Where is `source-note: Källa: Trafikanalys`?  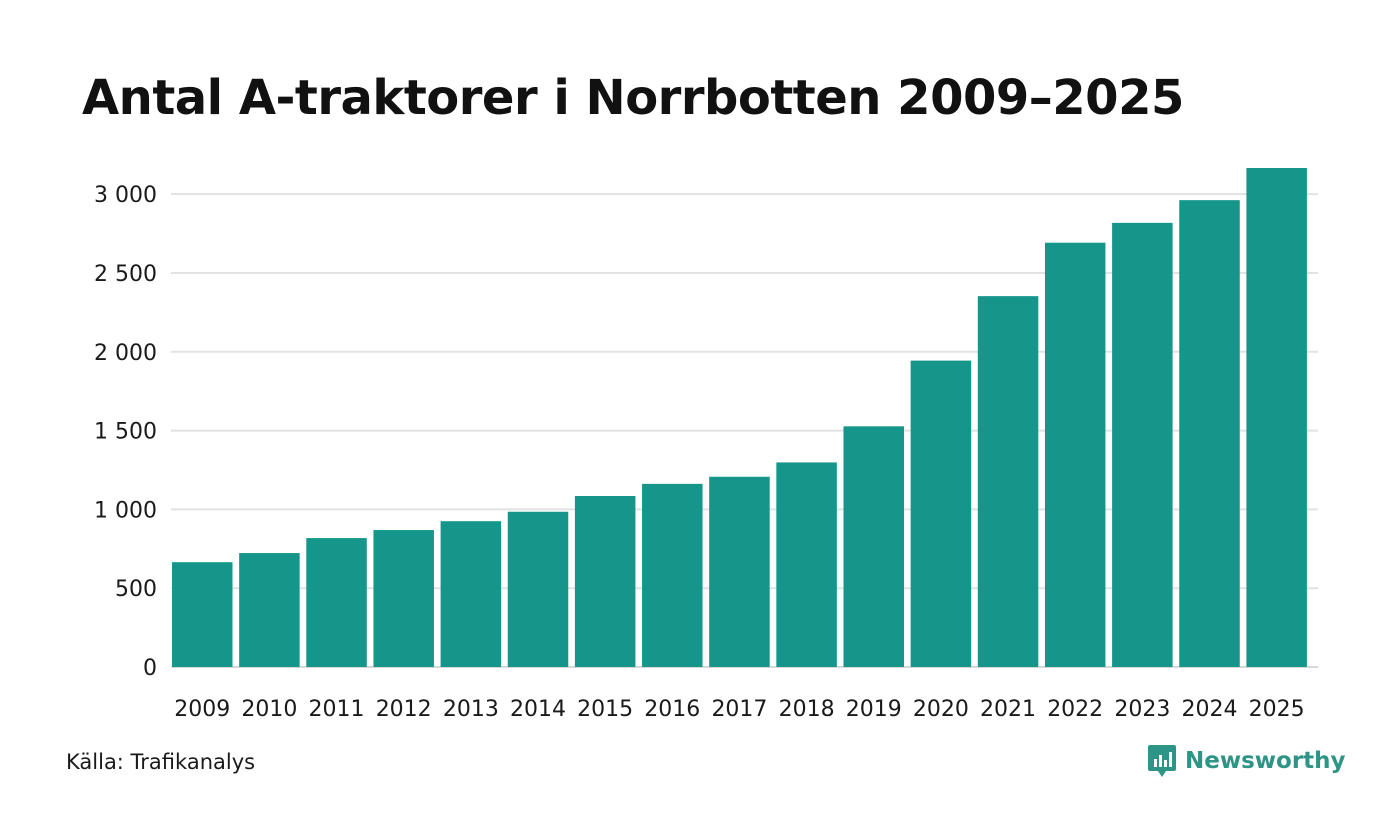
source-note: Källa: Trafikanalys is located at coordinates (161, 762).